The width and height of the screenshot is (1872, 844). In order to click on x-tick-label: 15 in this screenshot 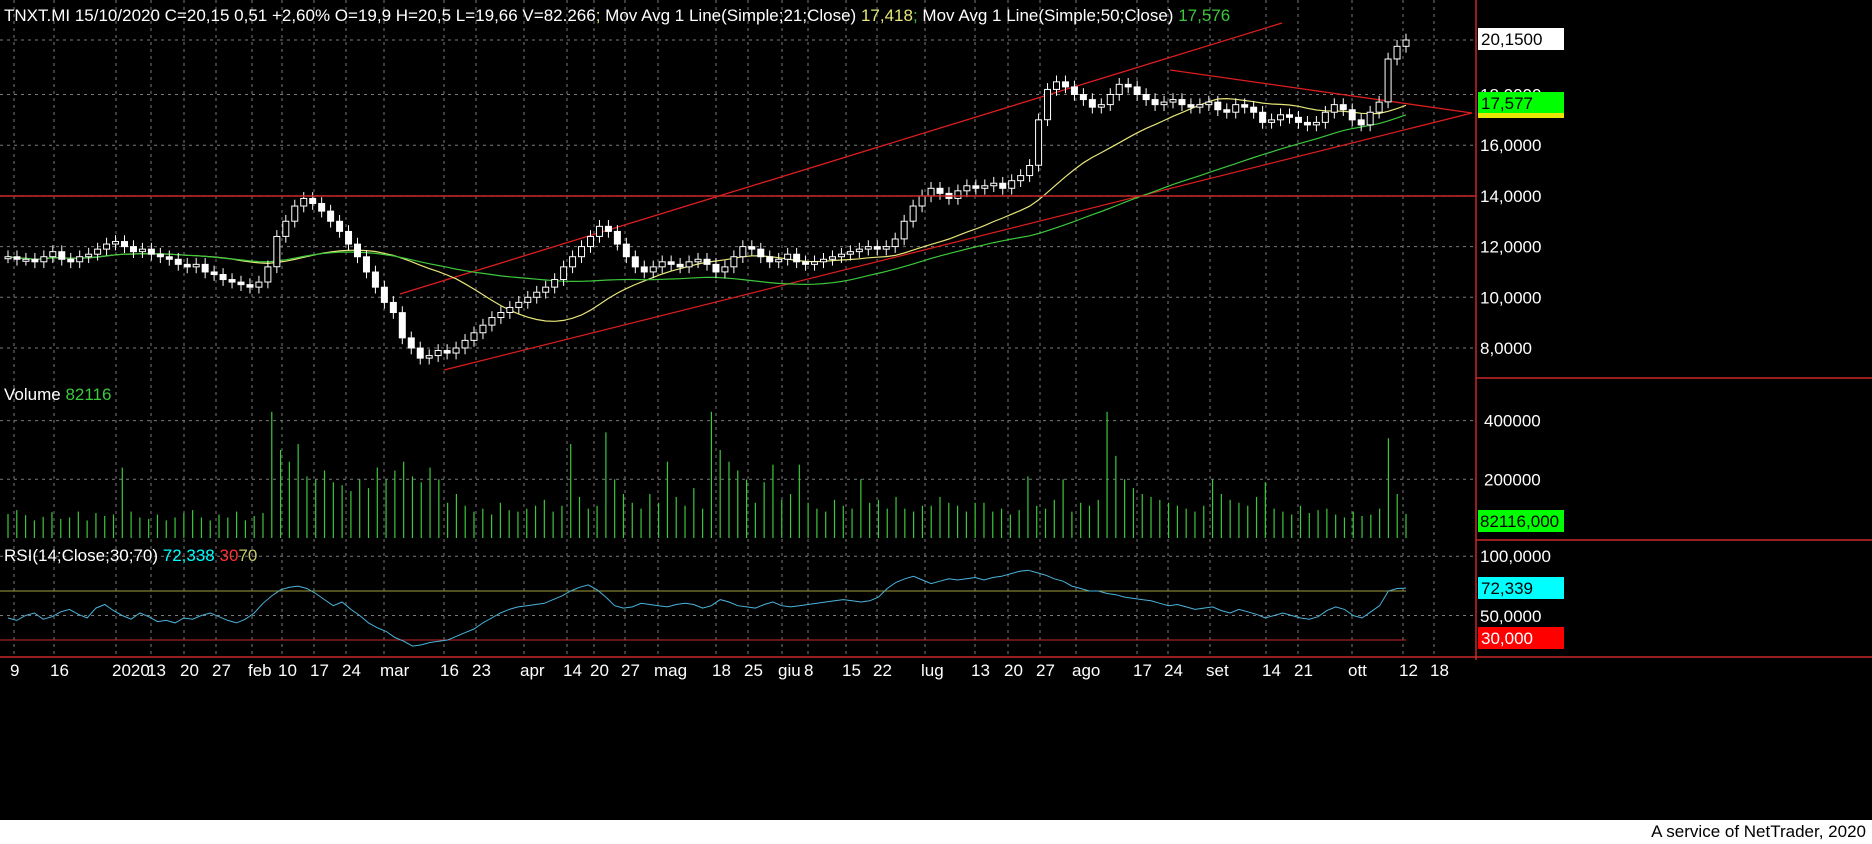, I will do `click(851, 670)`.